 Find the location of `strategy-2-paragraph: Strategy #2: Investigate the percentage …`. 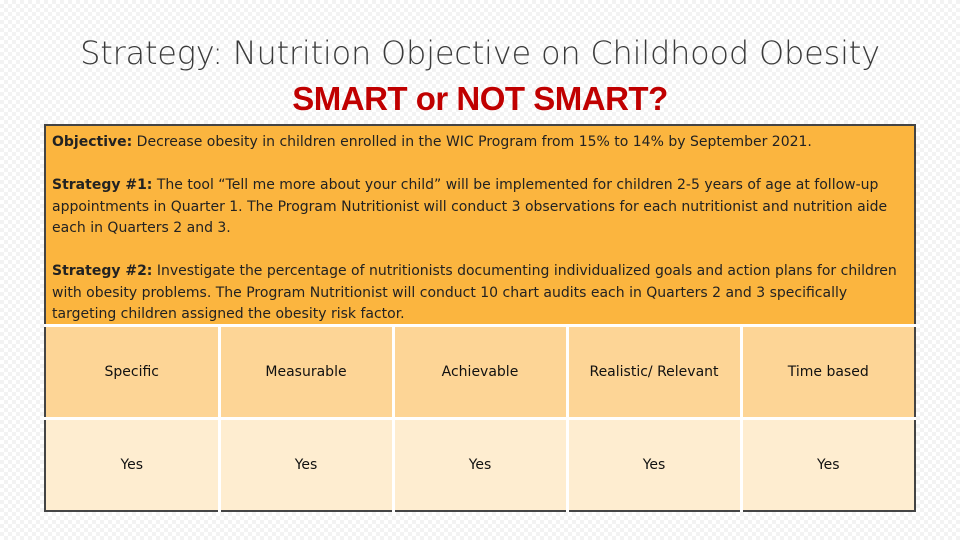

strategy-2-paragraph: Strategy #2: Investigate the percentage … is located at coordinates (480, 293).